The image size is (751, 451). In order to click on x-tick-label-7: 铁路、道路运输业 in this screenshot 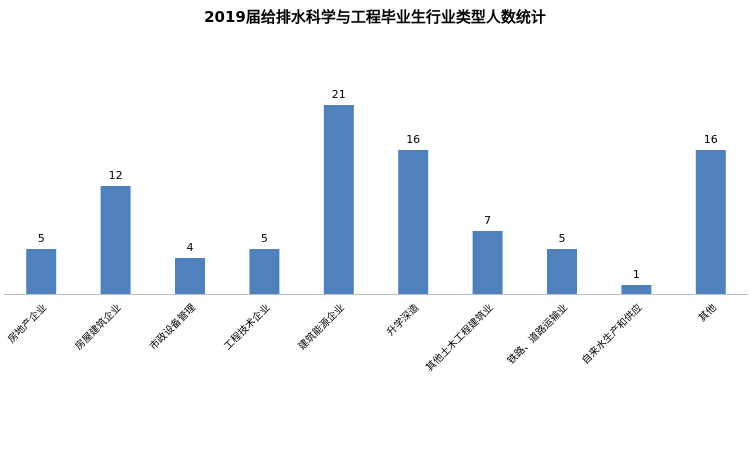, I will do `click(537, 334)`.